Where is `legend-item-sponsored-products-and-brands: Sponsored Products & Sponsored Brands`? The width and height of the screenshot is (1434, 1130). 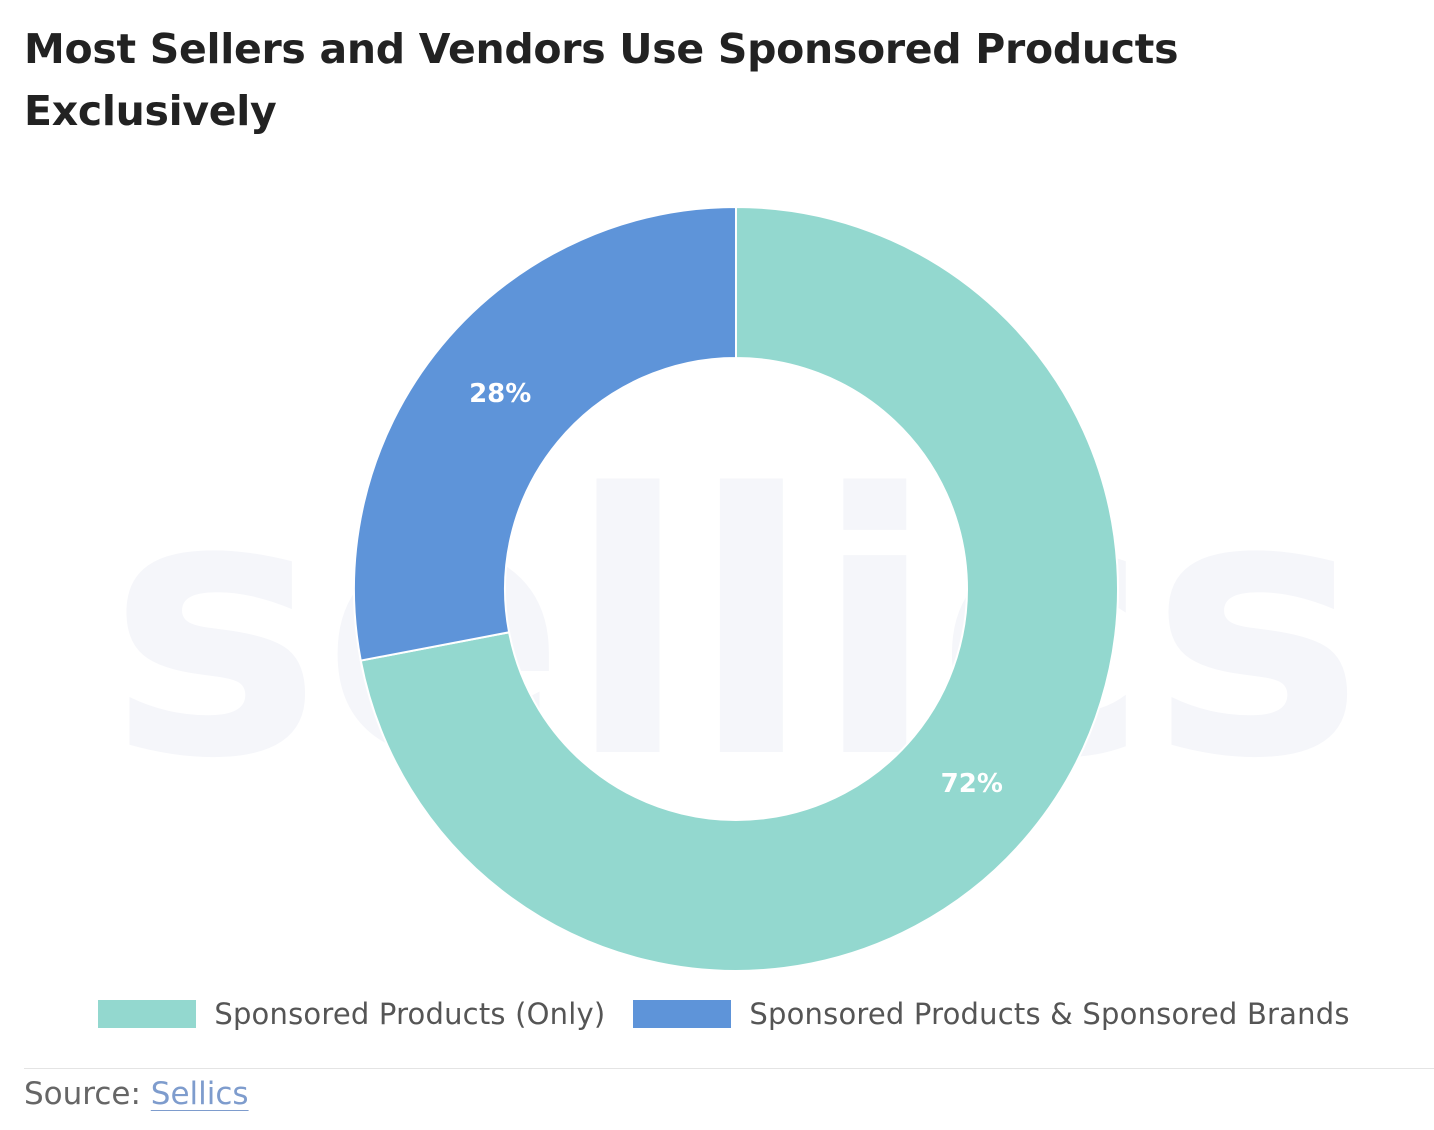 legend-item-sponsored-products-and-brands: Sponsored Products & Sponsored Brands is located at coordinates (991, 1014).